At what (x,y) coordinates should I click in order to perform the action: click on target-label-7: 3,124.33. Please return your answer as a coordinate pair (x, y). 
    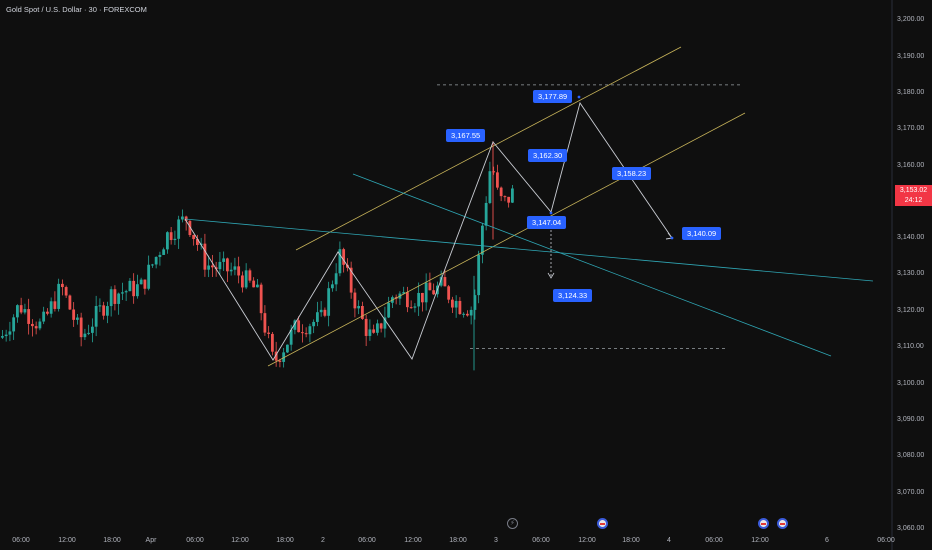
    Looking at the image, I should click on (573, 295).